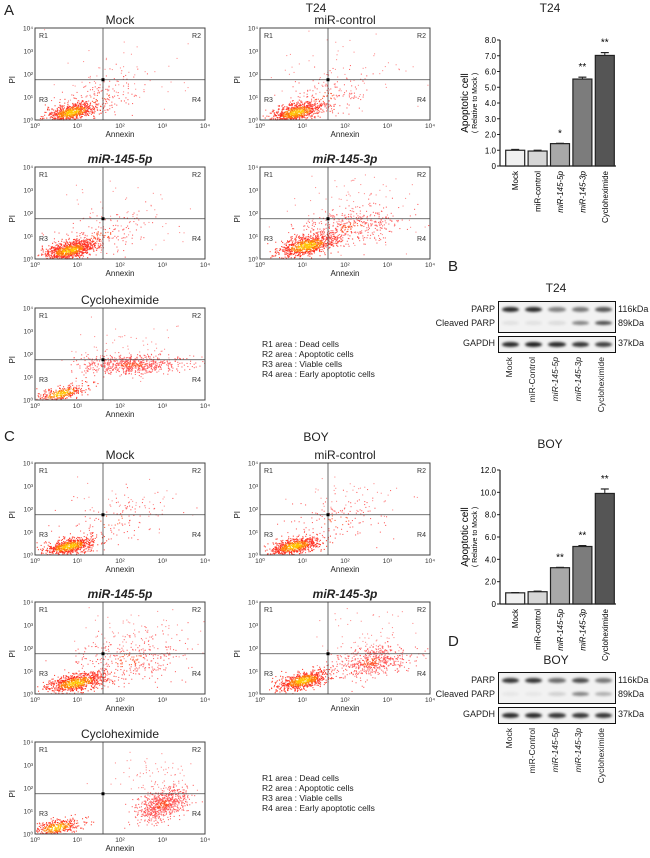 The height and width of the screenshot is (858, 650). Describe the element at coordinates (120, 273) in the screenshot. I see `x-axis-label: Annexin` at that location.